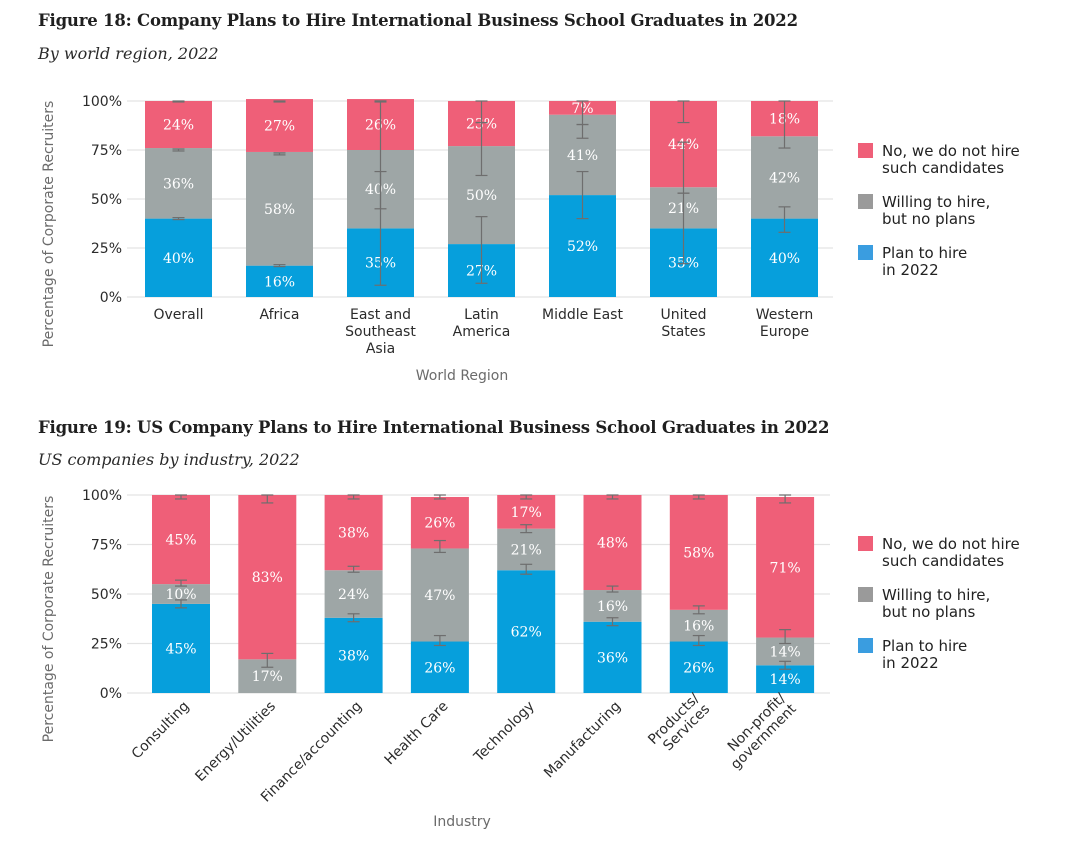 This screenshot has height=843, width=1079. I want to click on x-category-label: Overall, so click(178, 315).